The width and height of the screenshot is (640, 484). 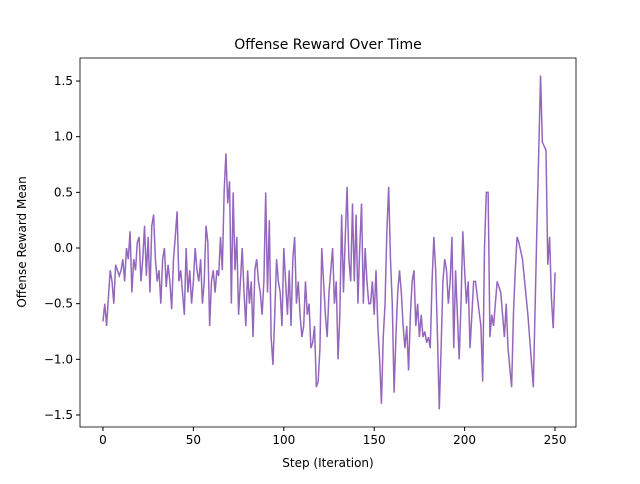 I want to click on y-tick-label: −1.0, so click(x=58, y=359).